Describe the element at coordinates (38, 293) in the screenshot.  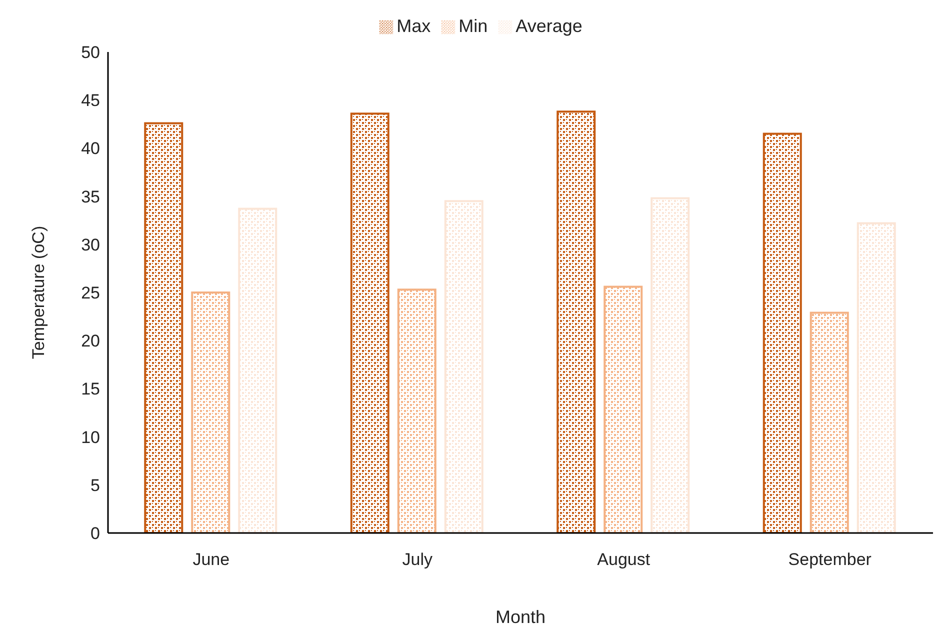
I see `y-axis-title: Temperature (oC)` at that location.